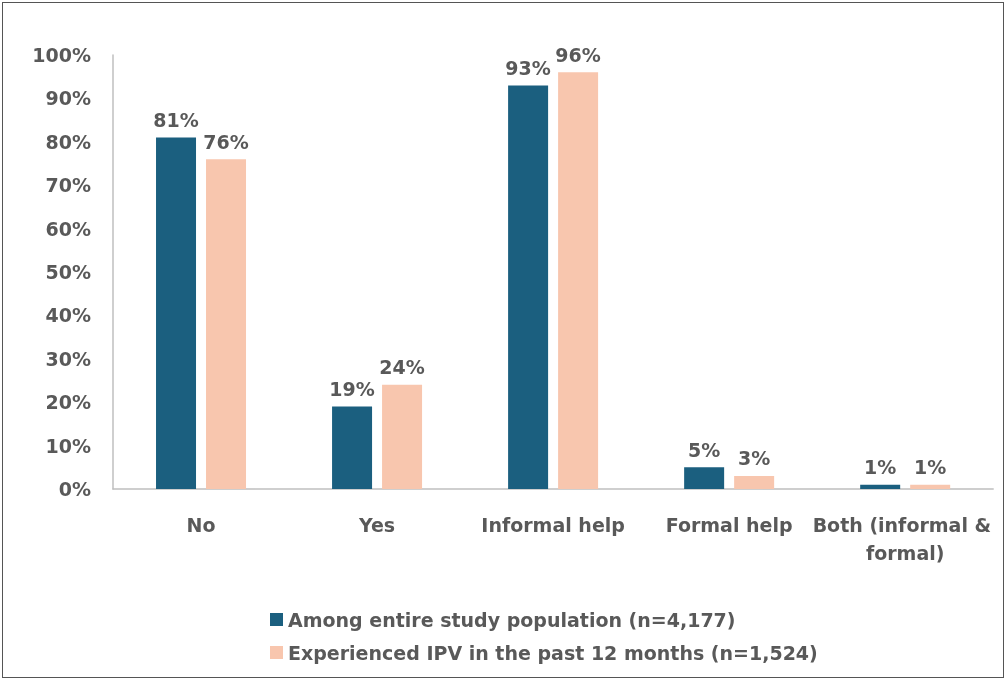 This screenshot has height=682, width=1008. I want to click on data-label: 24%, so click(402, 367).